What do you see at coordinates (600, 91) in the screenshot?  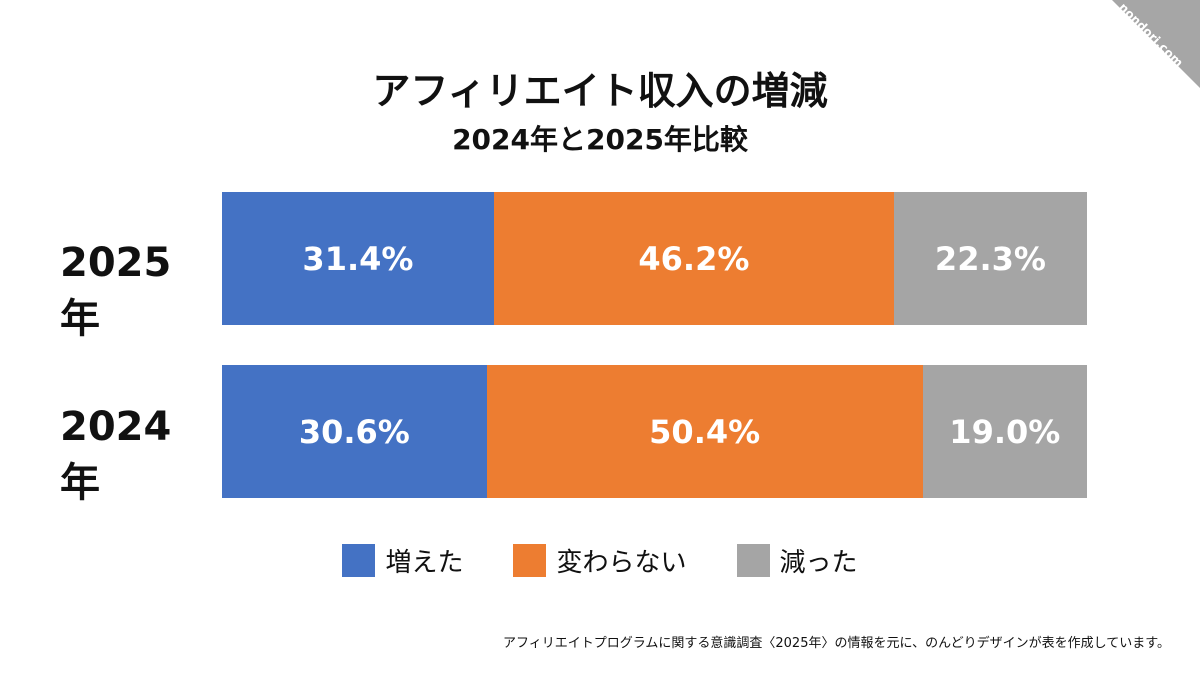 I see `chart-title: アフィリエイト収入の増減` at bounding box center [600, 91].